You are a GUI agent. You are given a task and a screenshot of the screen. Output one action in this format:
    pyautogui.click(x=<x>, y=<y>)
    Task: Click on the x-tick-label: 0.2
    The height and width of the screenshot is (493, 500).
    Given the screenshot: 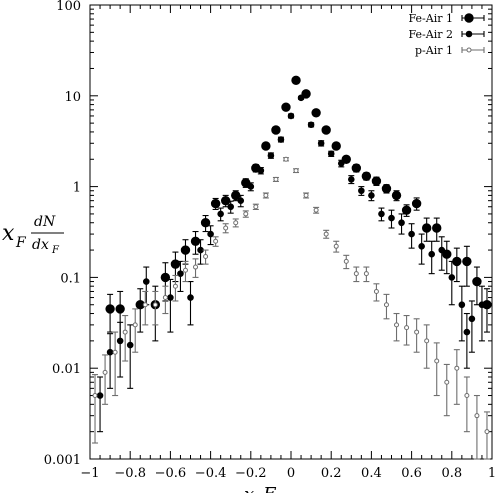 What is the action you would take?
    pyautogui.click(x=331, y=473)
    